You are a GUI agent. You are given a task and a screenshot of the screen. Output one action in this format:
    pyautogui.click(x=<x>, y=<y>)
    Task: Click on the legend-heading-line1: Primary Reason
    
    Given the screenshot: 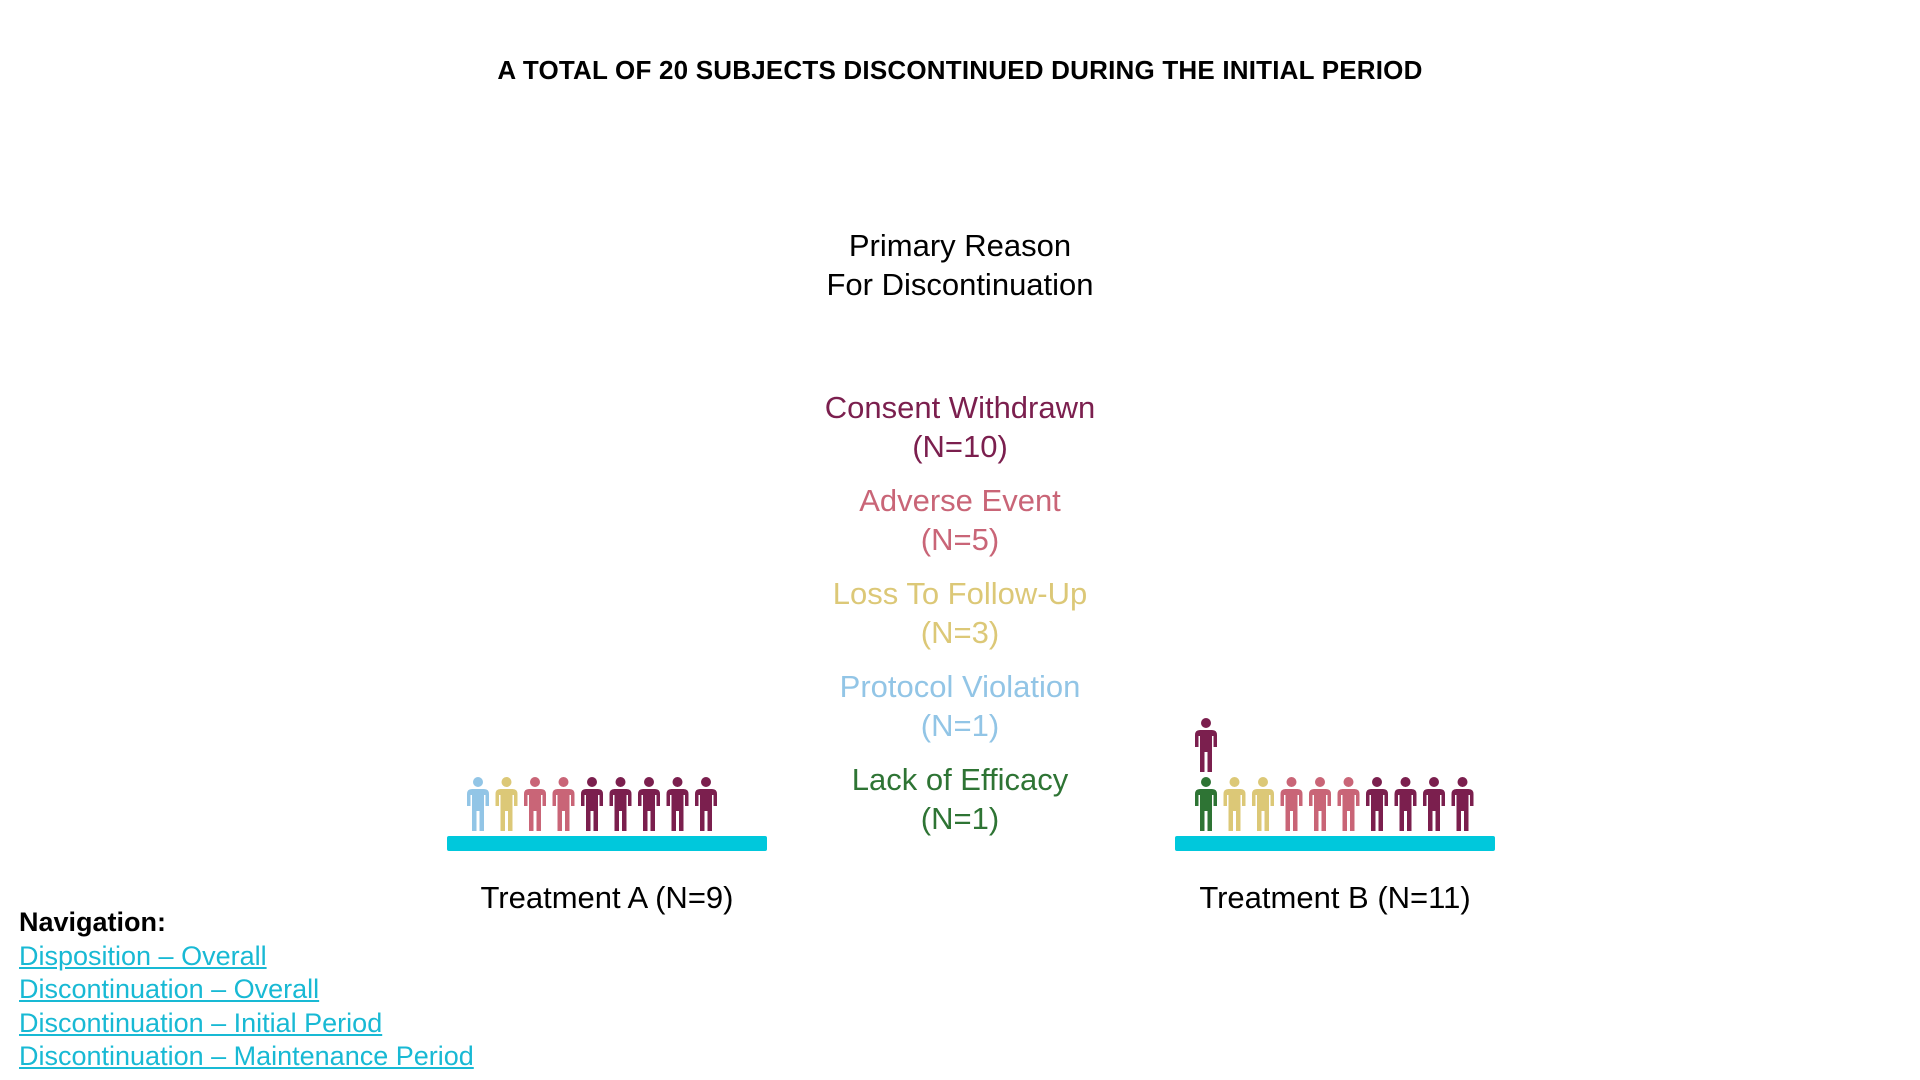 What is the action you would take?
    pyautogui.click(x=960, y=245)
    